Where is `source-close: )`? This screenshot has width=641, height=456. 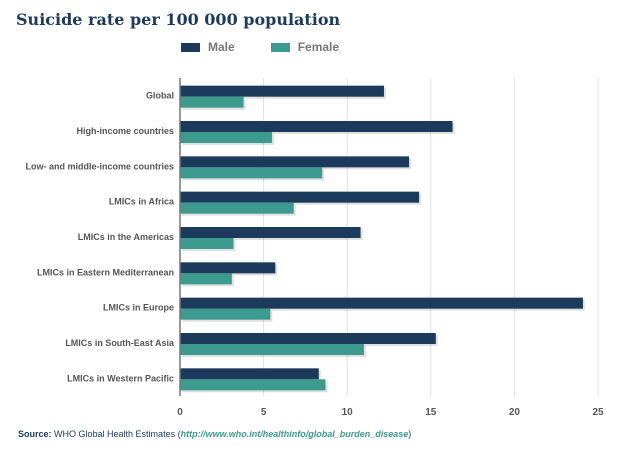
source-close: ) is located at coordinates (410, 434).